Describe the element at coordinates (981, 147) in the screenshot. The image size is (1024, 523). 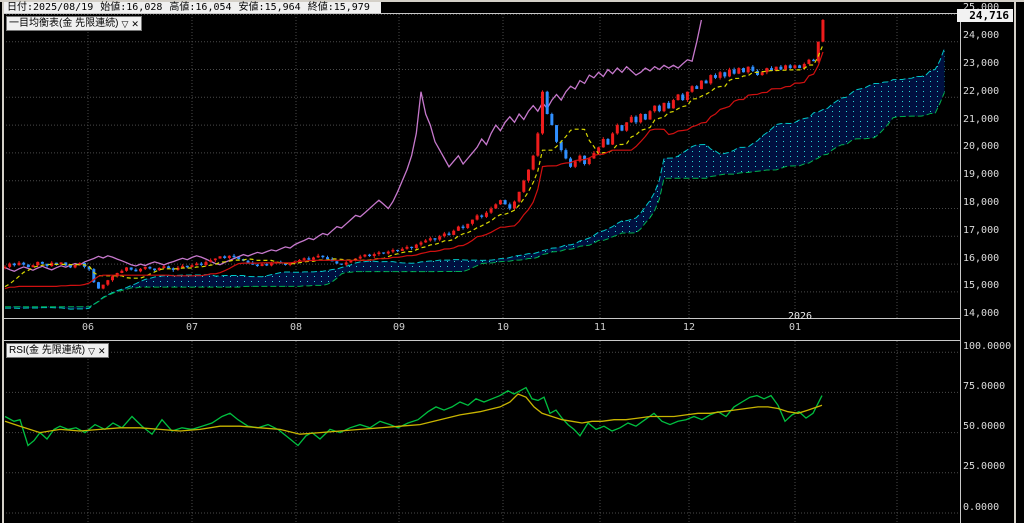
I see `price-axis-tick-label: 20,000` at that location.